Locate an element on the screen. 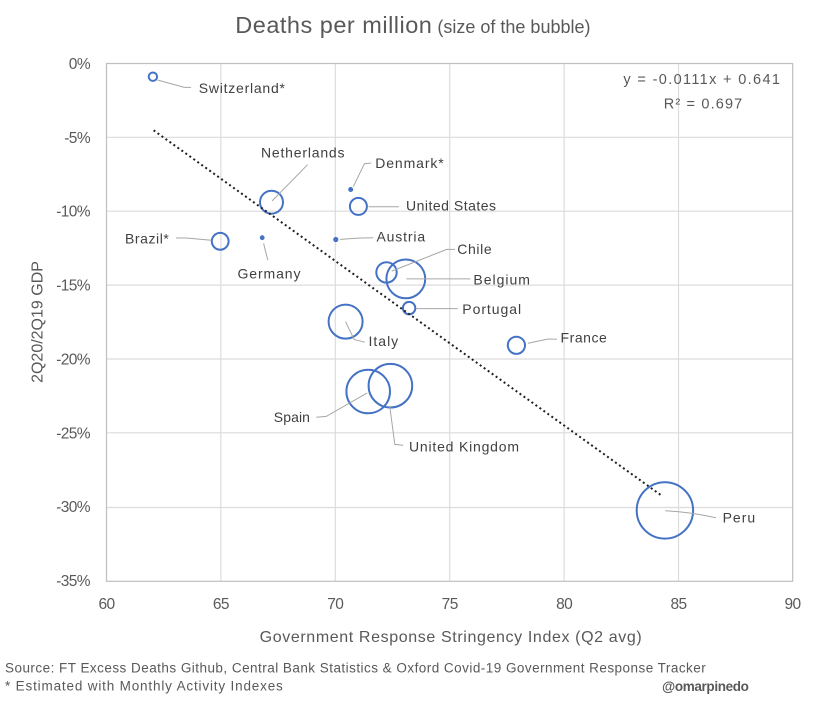 This screenshot has width=828, height=708. svg-text: Austria is located at coordinates (401, 237).